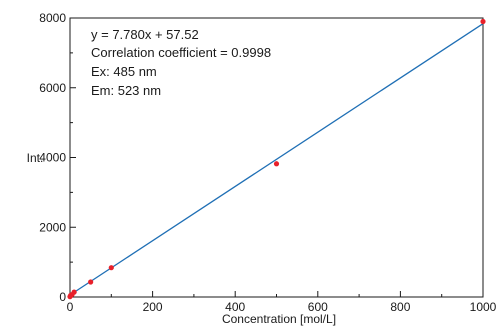 This screenshot has height=327, width=498. What do you see at coordinates (70, 307) in the screenshot?
I see `x-tick-label: 0` at bounding box center [70, 307].